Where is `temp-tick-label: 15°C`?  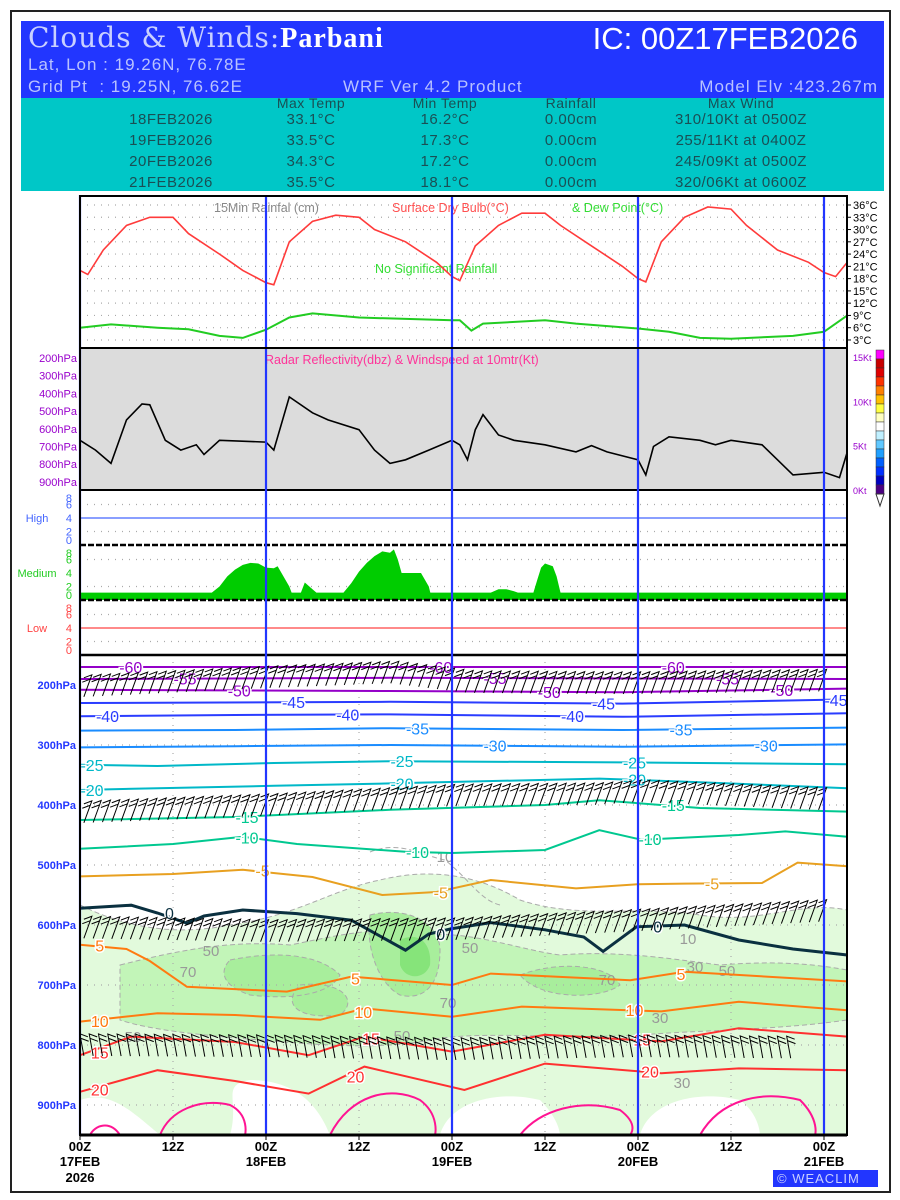
temp-tick-label: 15°C is located at coordinates (865, 292).